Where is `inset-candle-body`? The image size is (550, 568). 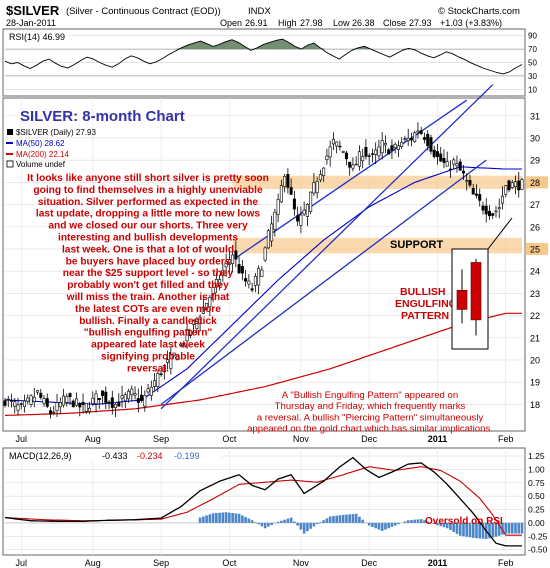 inset-candle-body is located at coordinates (476, 291).